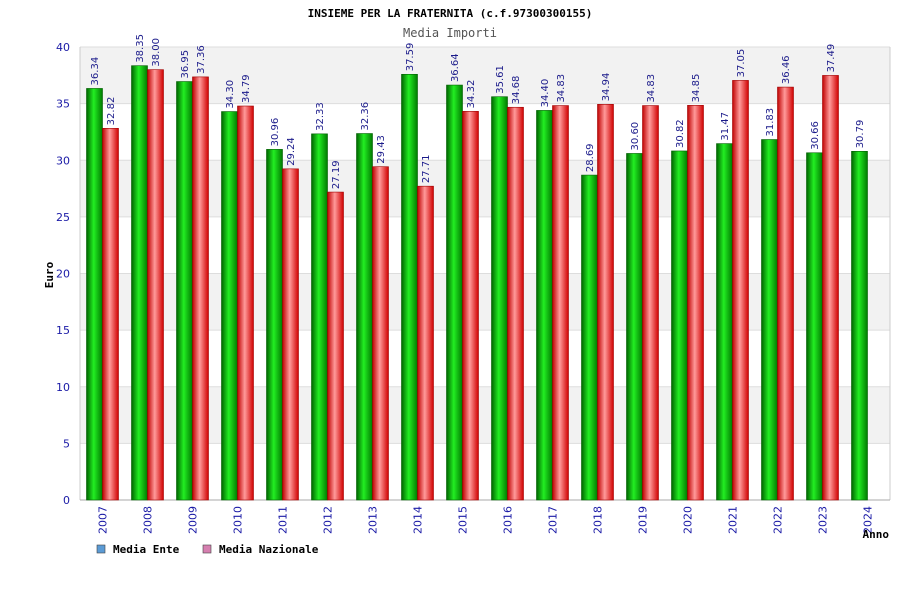  I want to click on x-tick-label: 2013, so click(373, 520).